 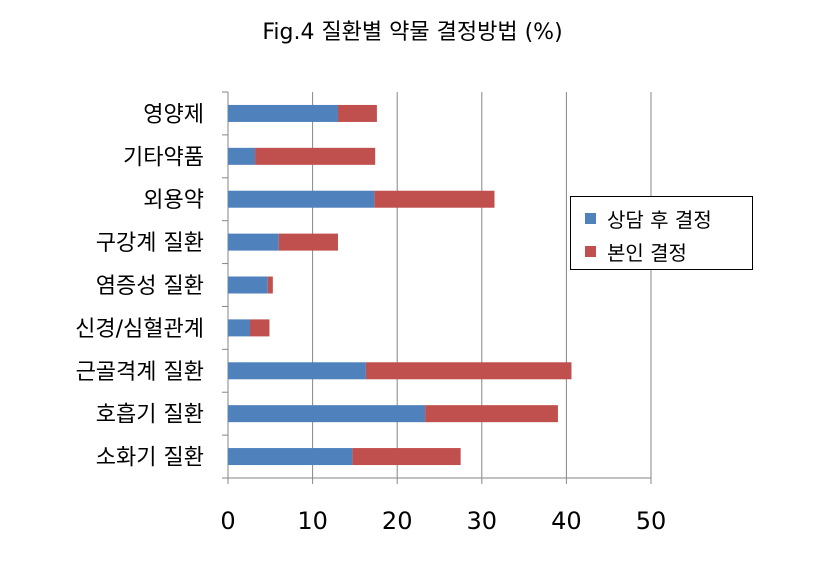 What do you see at coordinates (443, 521) in the screenshot?
I see `x-tick-labels: 0 10 20 30 40 50` at bounding box center [443, 521].